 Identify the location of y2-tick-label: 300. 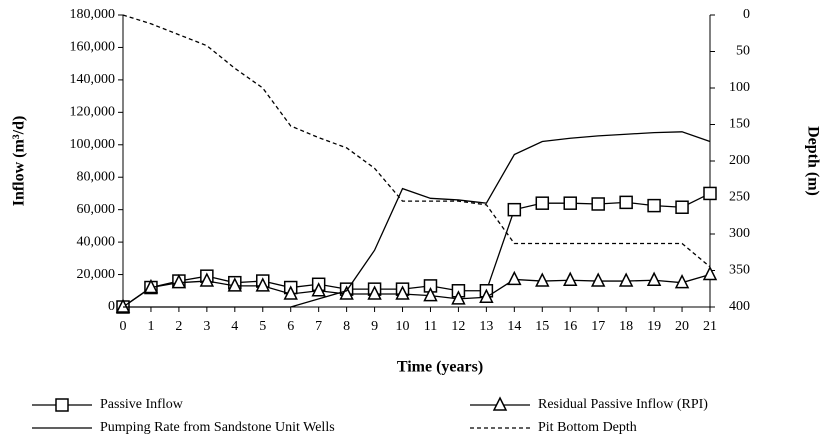
(739, 233).